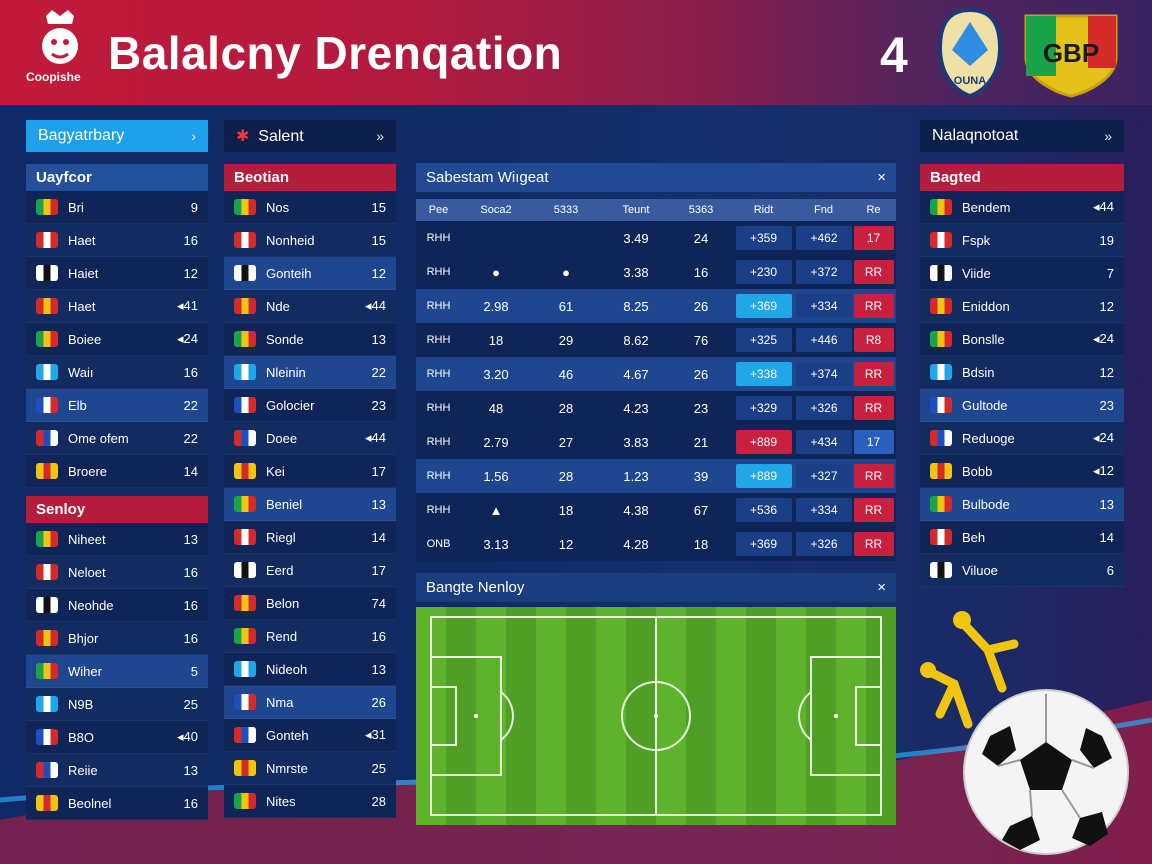 This screenshot has height=864, width=1152. What do you see at coordinates (117, 438) in the screenshot?
I see `list-item: Ome ofem 22` at bounding box center [117, 438].